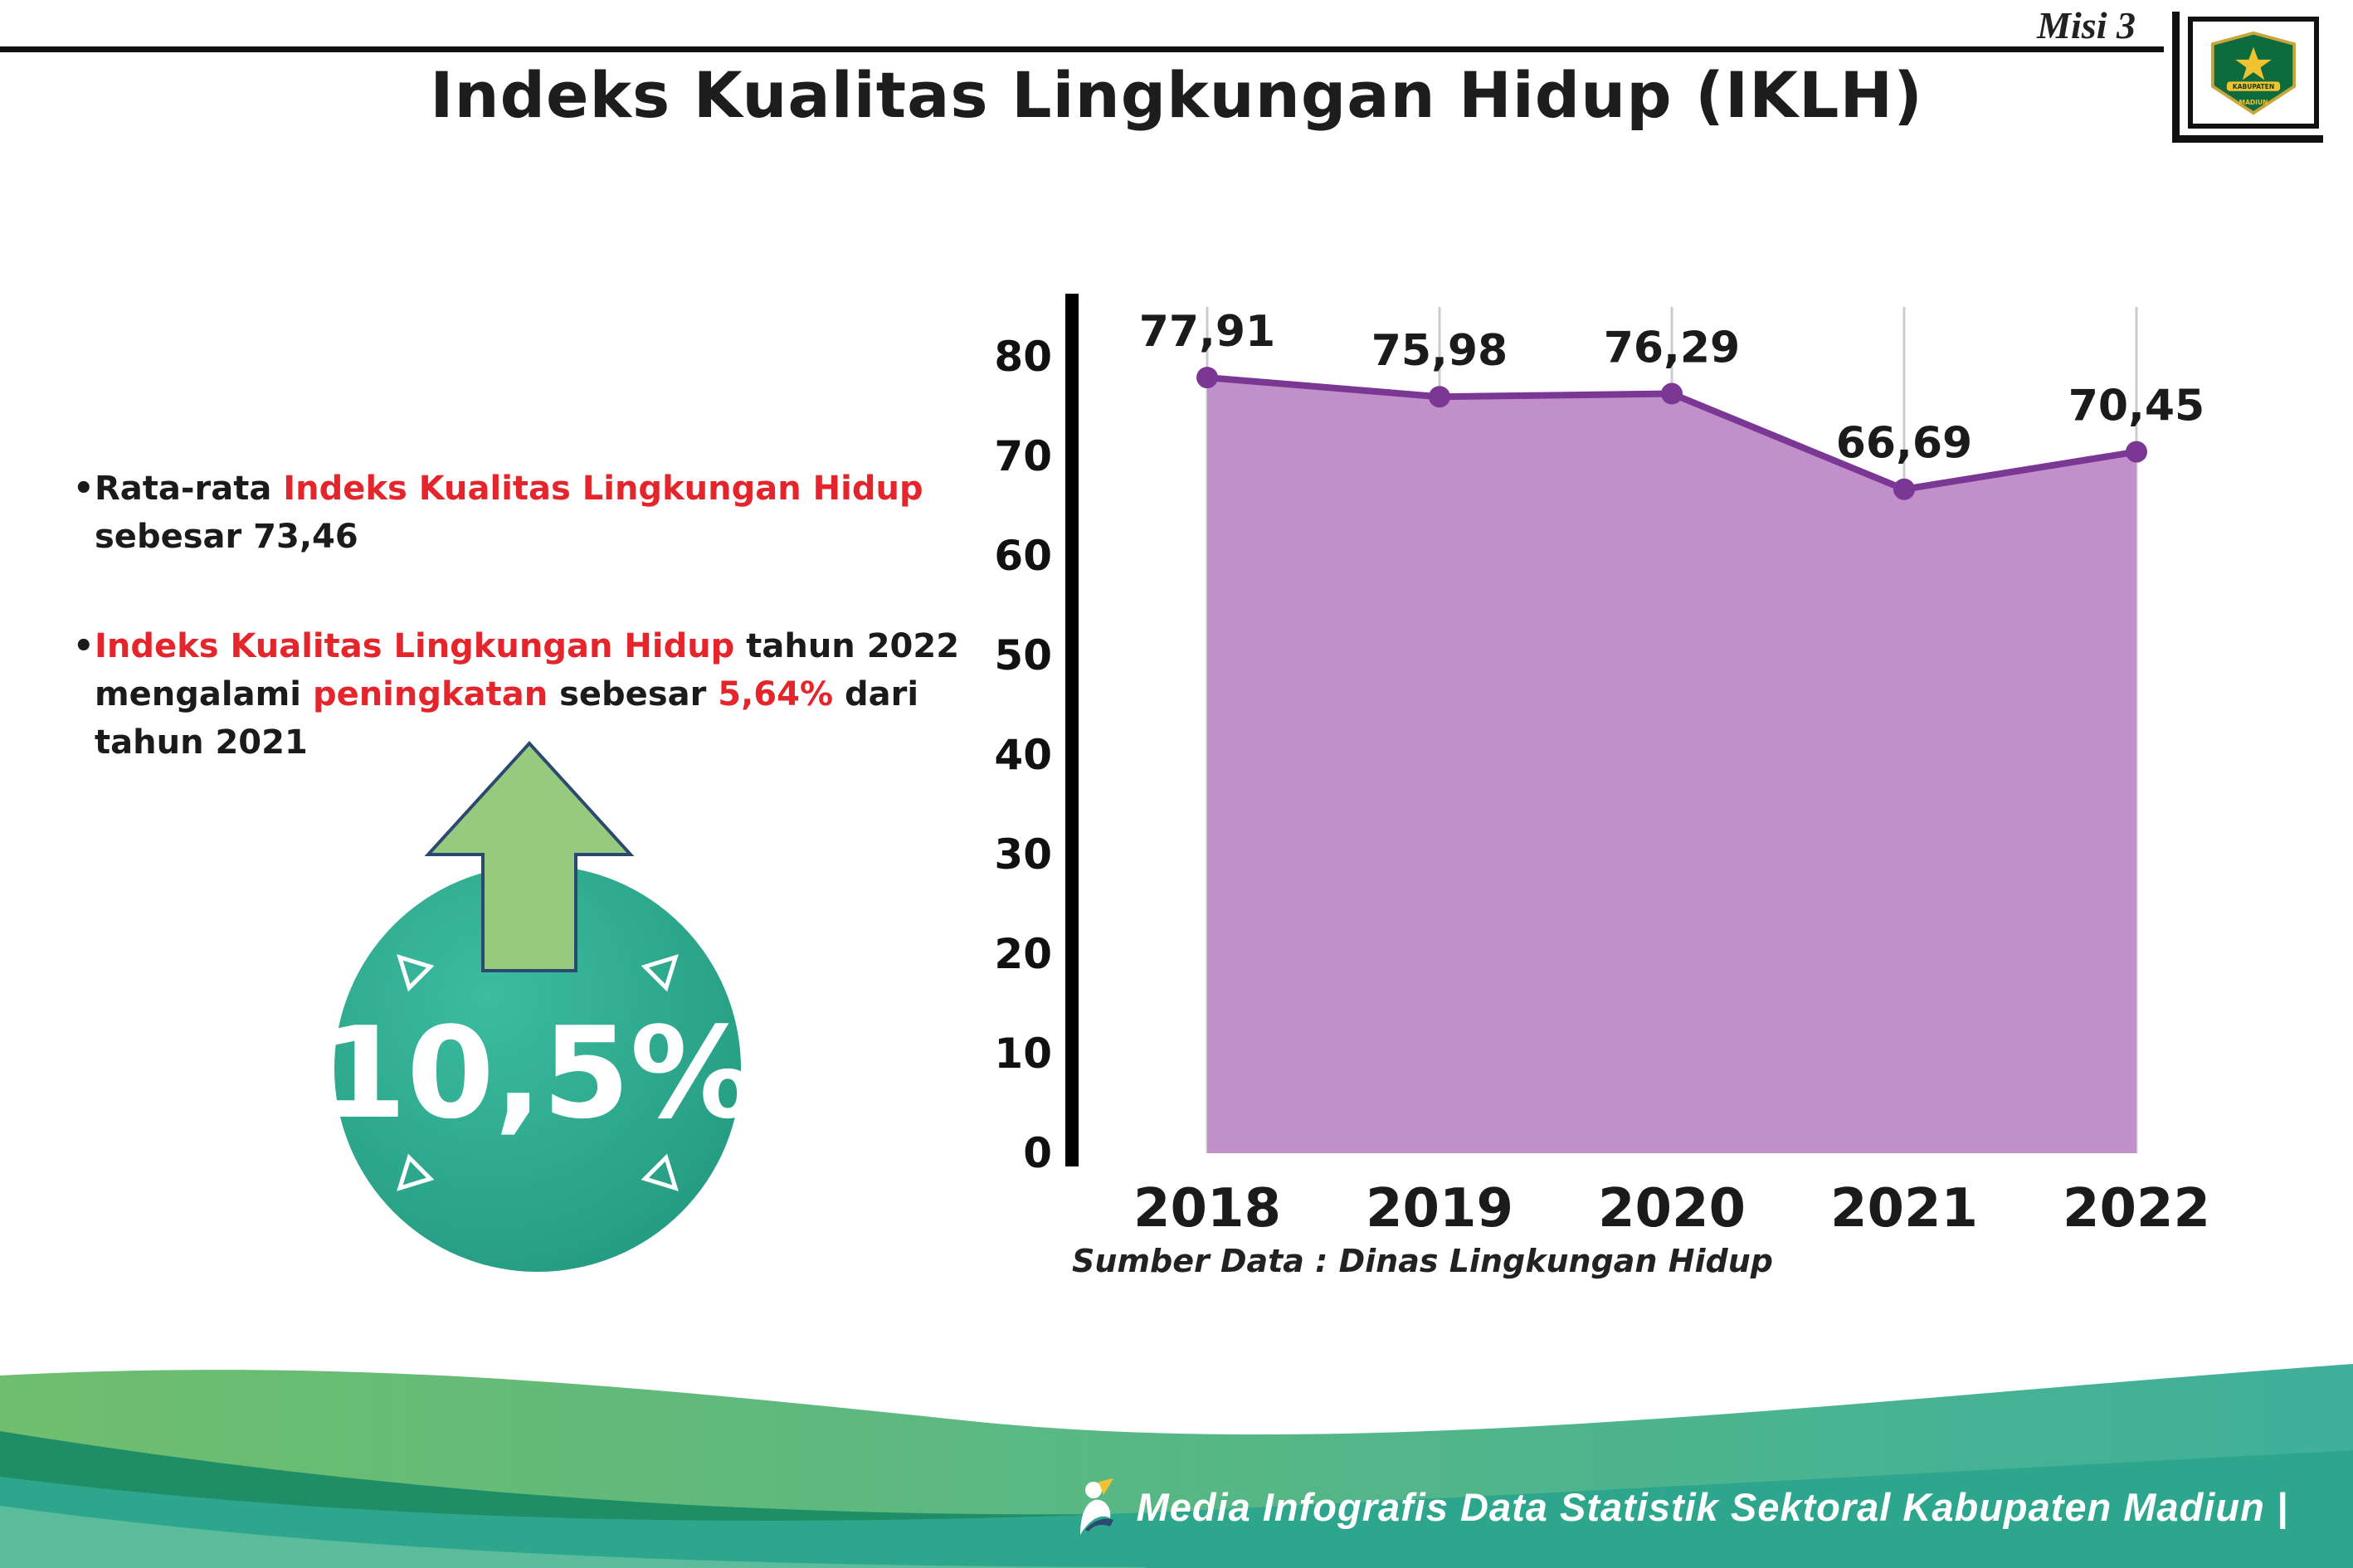  I want to click on increase-badge: 10,5%, so click(537, 1007).